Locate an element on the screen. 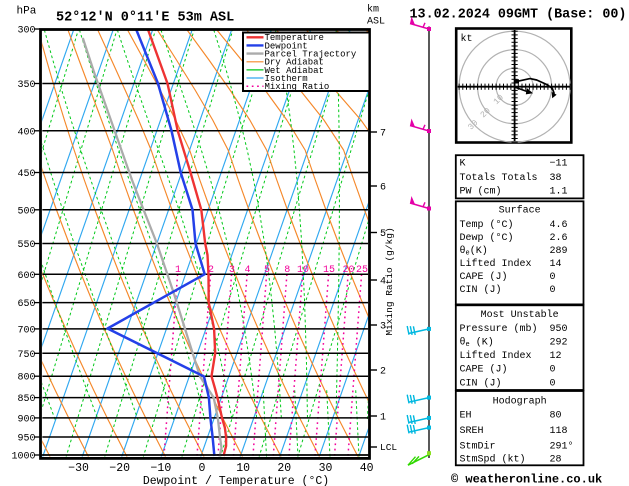  svg-text: 600 is located at coordinates (26, 276).